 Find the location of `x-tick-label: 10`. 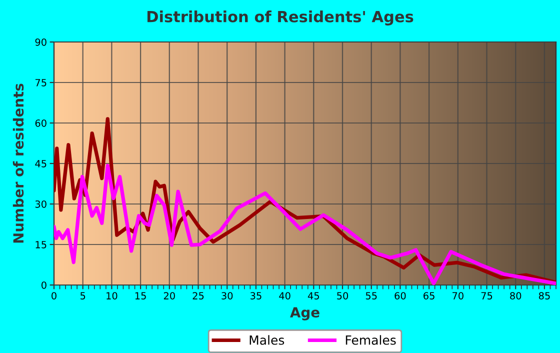

x-tick-label: 10 is located at coordinates (112, 296).